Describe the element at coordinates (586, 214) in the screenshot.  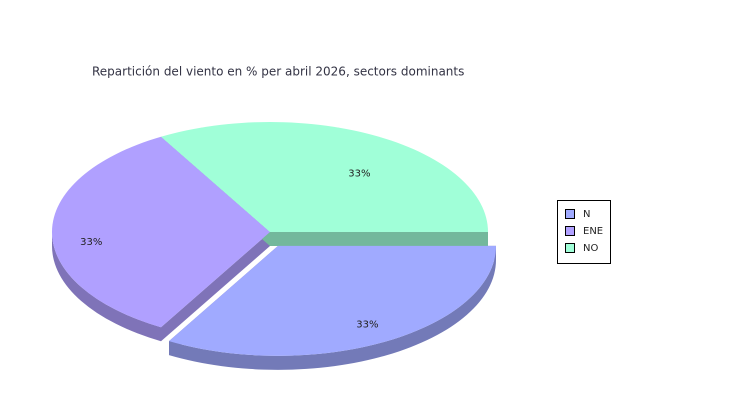
I see `legend-label: N` at that location.